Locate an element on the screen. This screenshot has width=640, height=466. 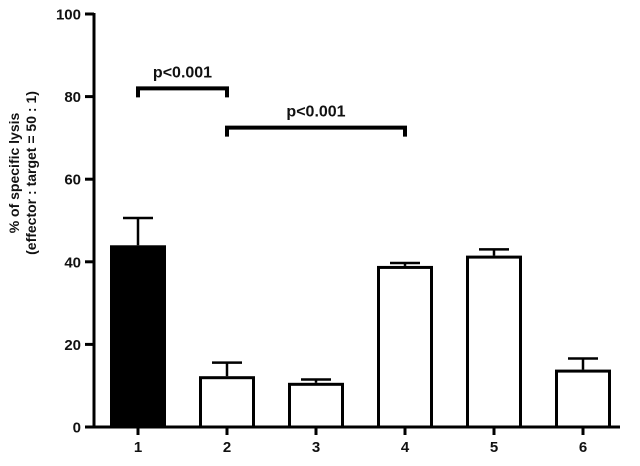
x-tick-label: 3 is located at coordinates (316, 447).